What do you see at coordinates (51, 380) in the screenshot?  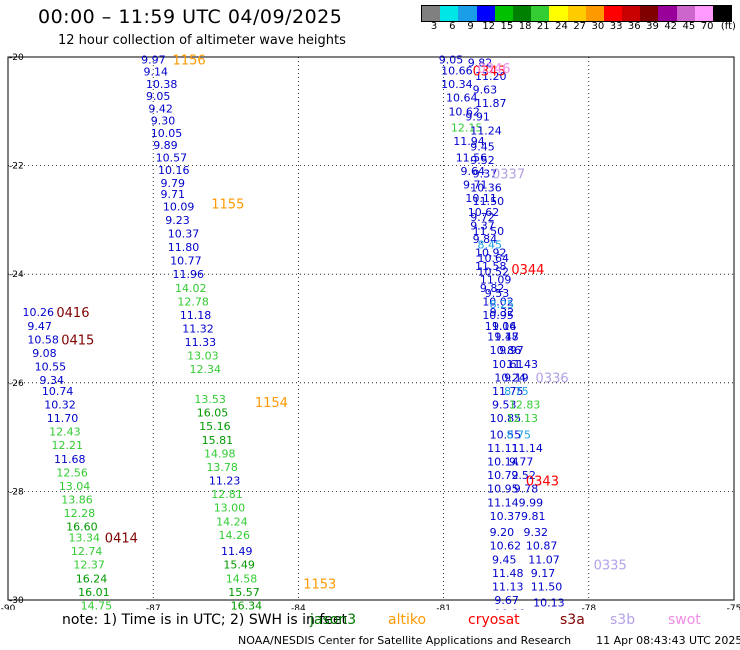 I see `swh-value-label: 9.34` at bounding box center [51, 380].